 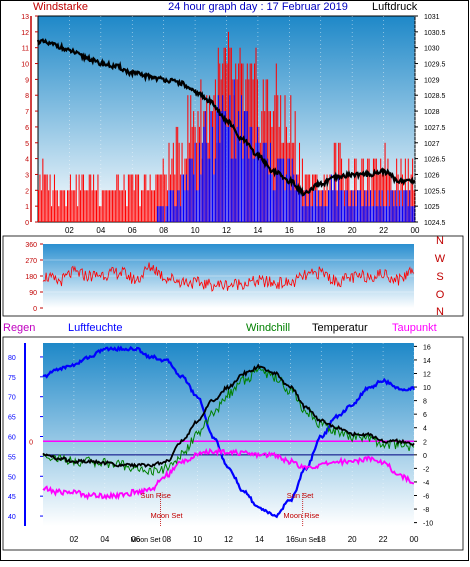 I want to click on wind-tick-label: 10, so click(x=25, y=65).